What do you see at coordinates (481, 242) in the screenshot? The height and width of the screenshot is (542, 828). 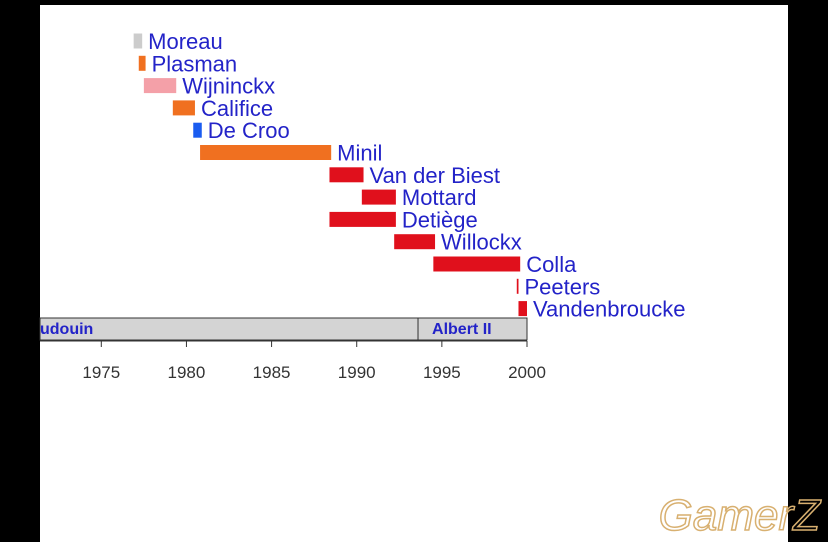 I see `bar-label: Willockx` at bounding box center [481, 242].